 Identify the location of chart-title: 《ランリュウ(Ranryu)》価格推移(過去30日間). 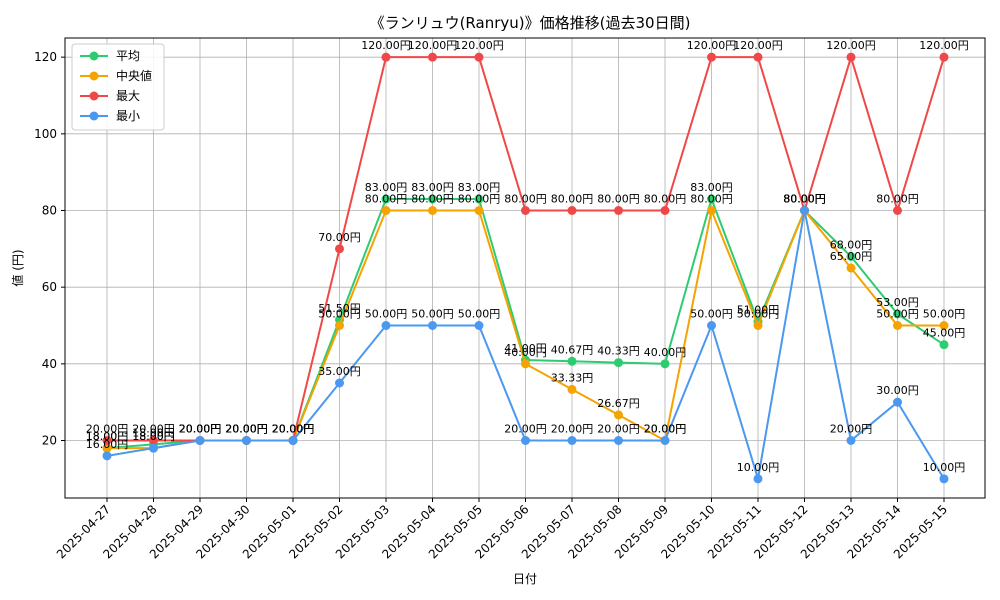
(530, 23).